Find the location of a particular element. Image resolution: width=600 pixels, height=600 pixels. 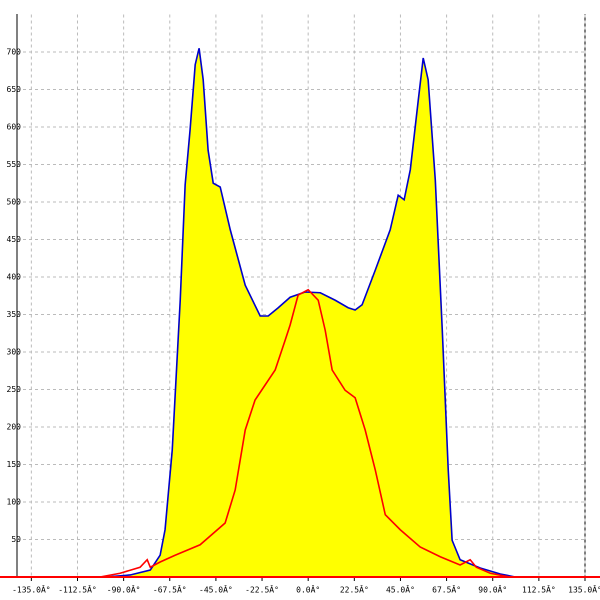

x-tick-label: 135.0Â° is located at coordinates (584, 589).